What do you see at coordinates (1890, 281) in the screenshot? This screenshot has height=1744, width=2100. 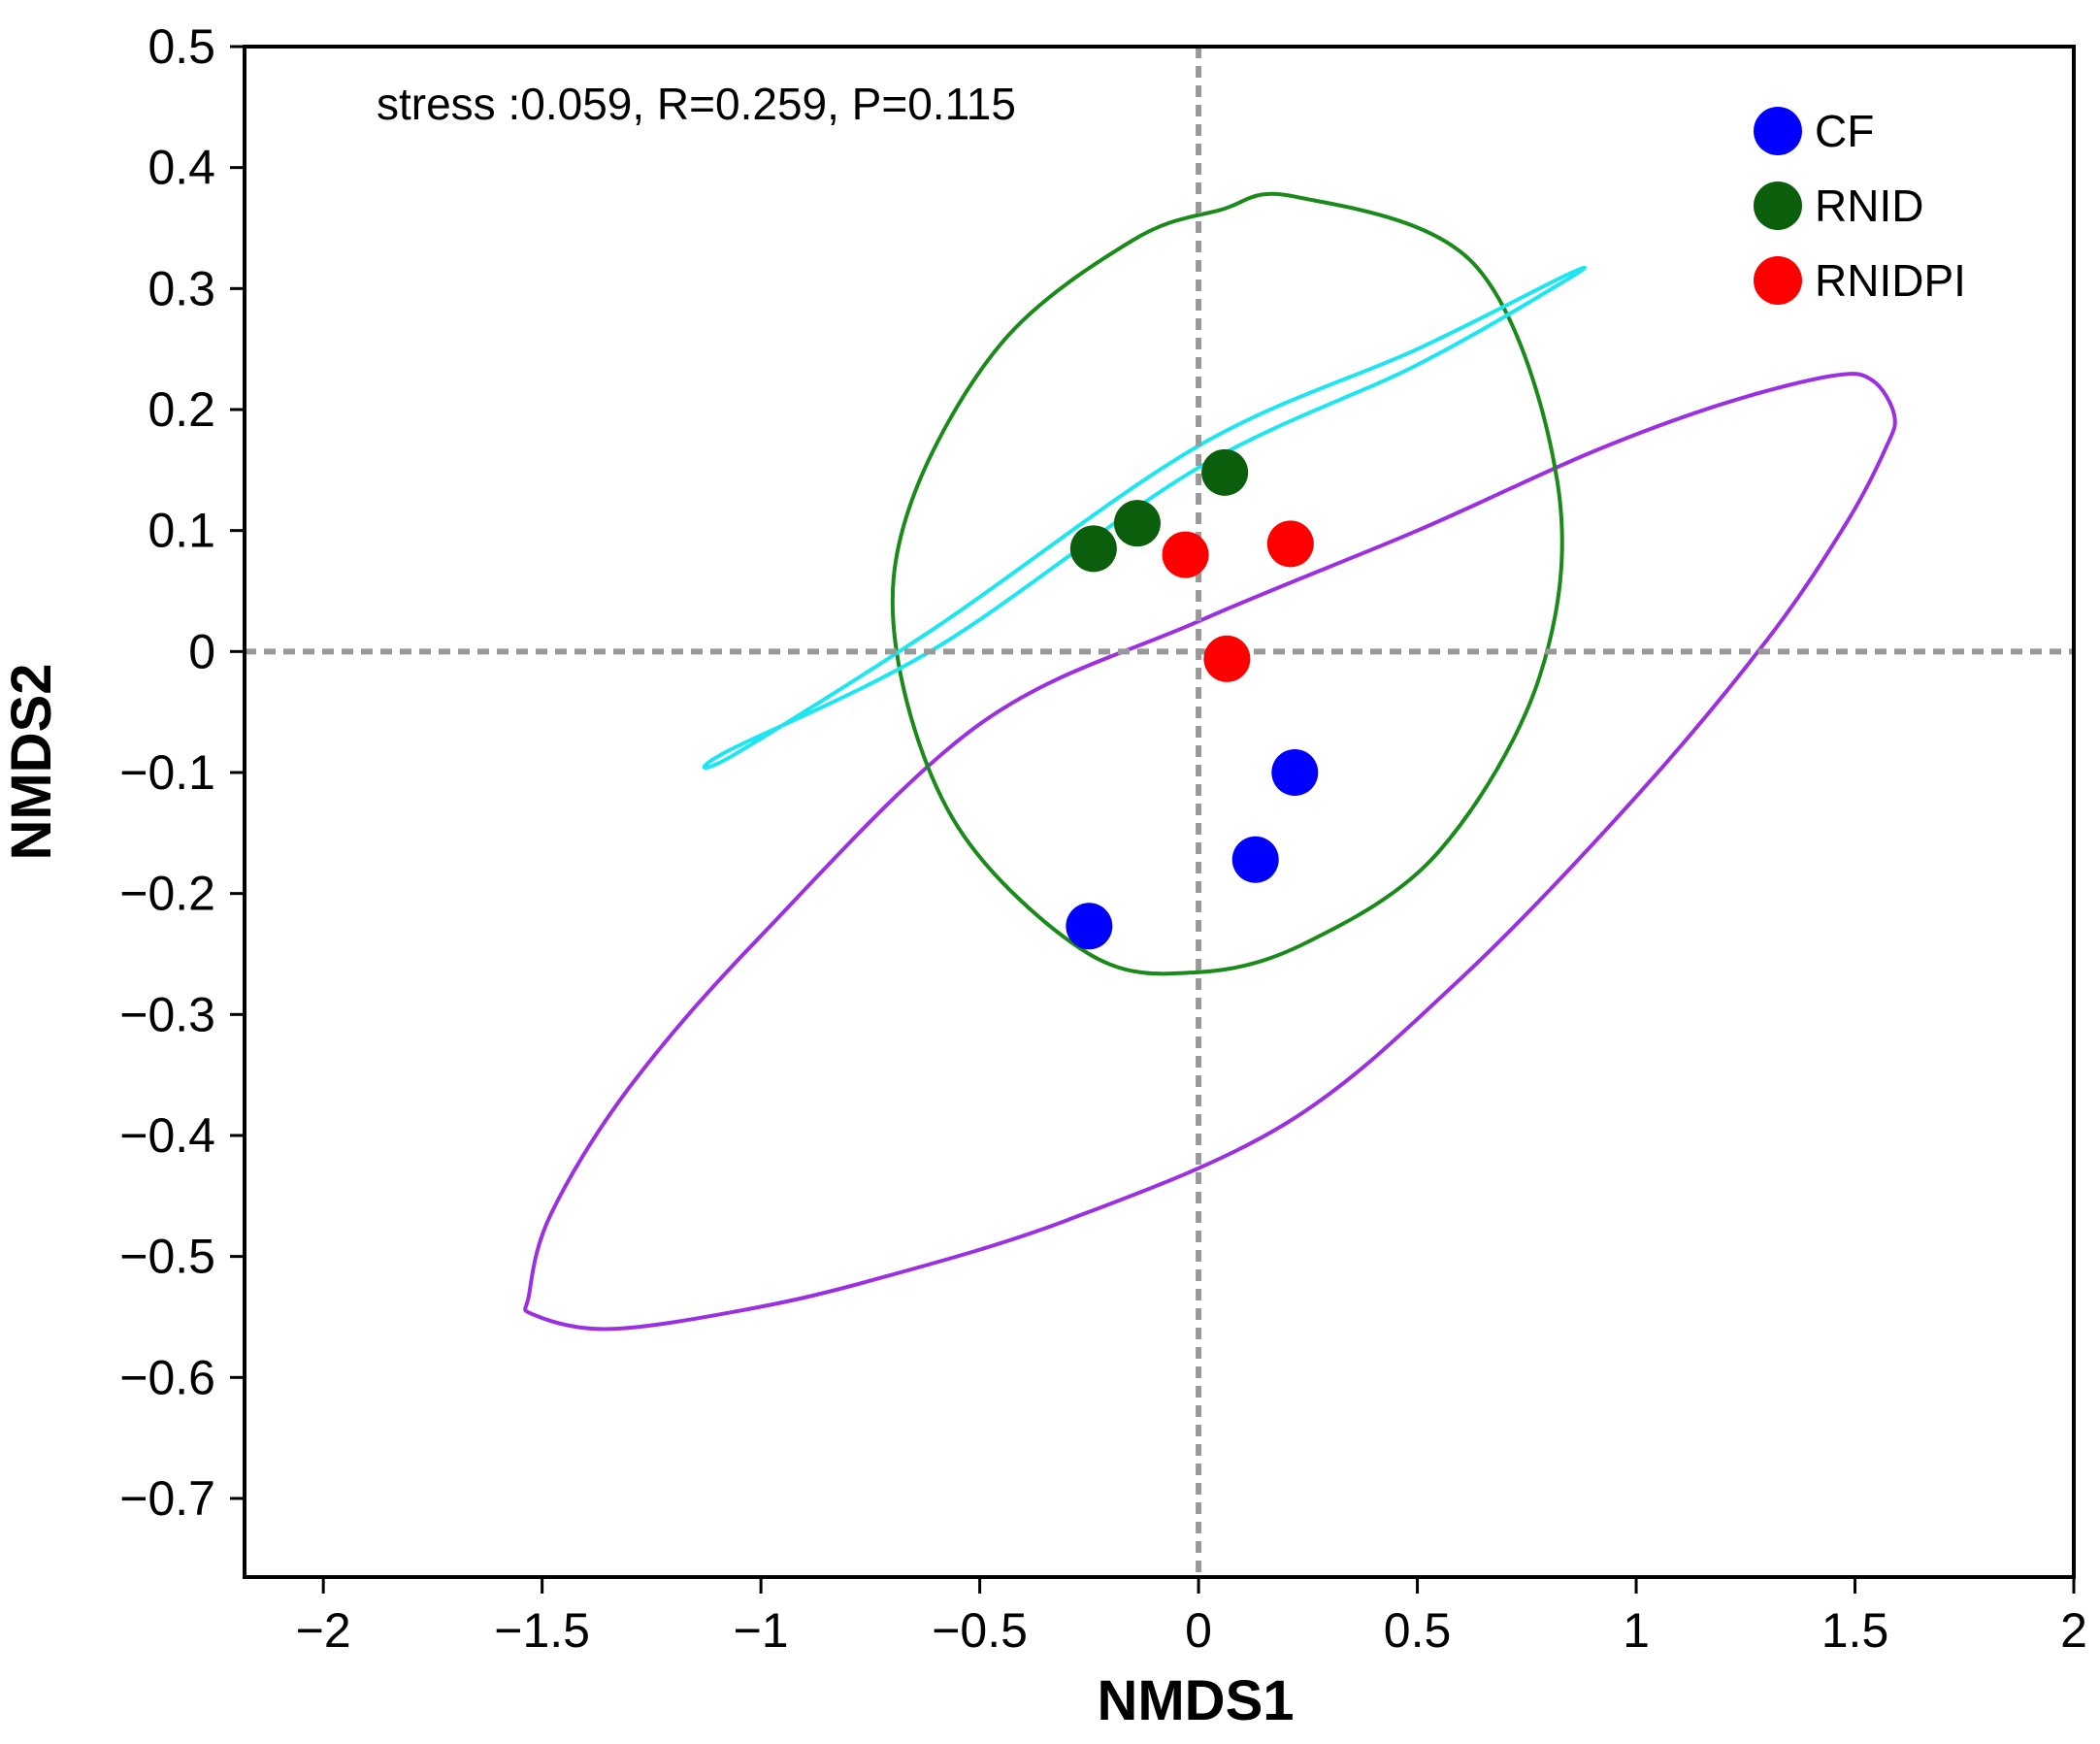 I see `legend-label-rnidpi: RNIDPI` at bounding box center [1890, 281].